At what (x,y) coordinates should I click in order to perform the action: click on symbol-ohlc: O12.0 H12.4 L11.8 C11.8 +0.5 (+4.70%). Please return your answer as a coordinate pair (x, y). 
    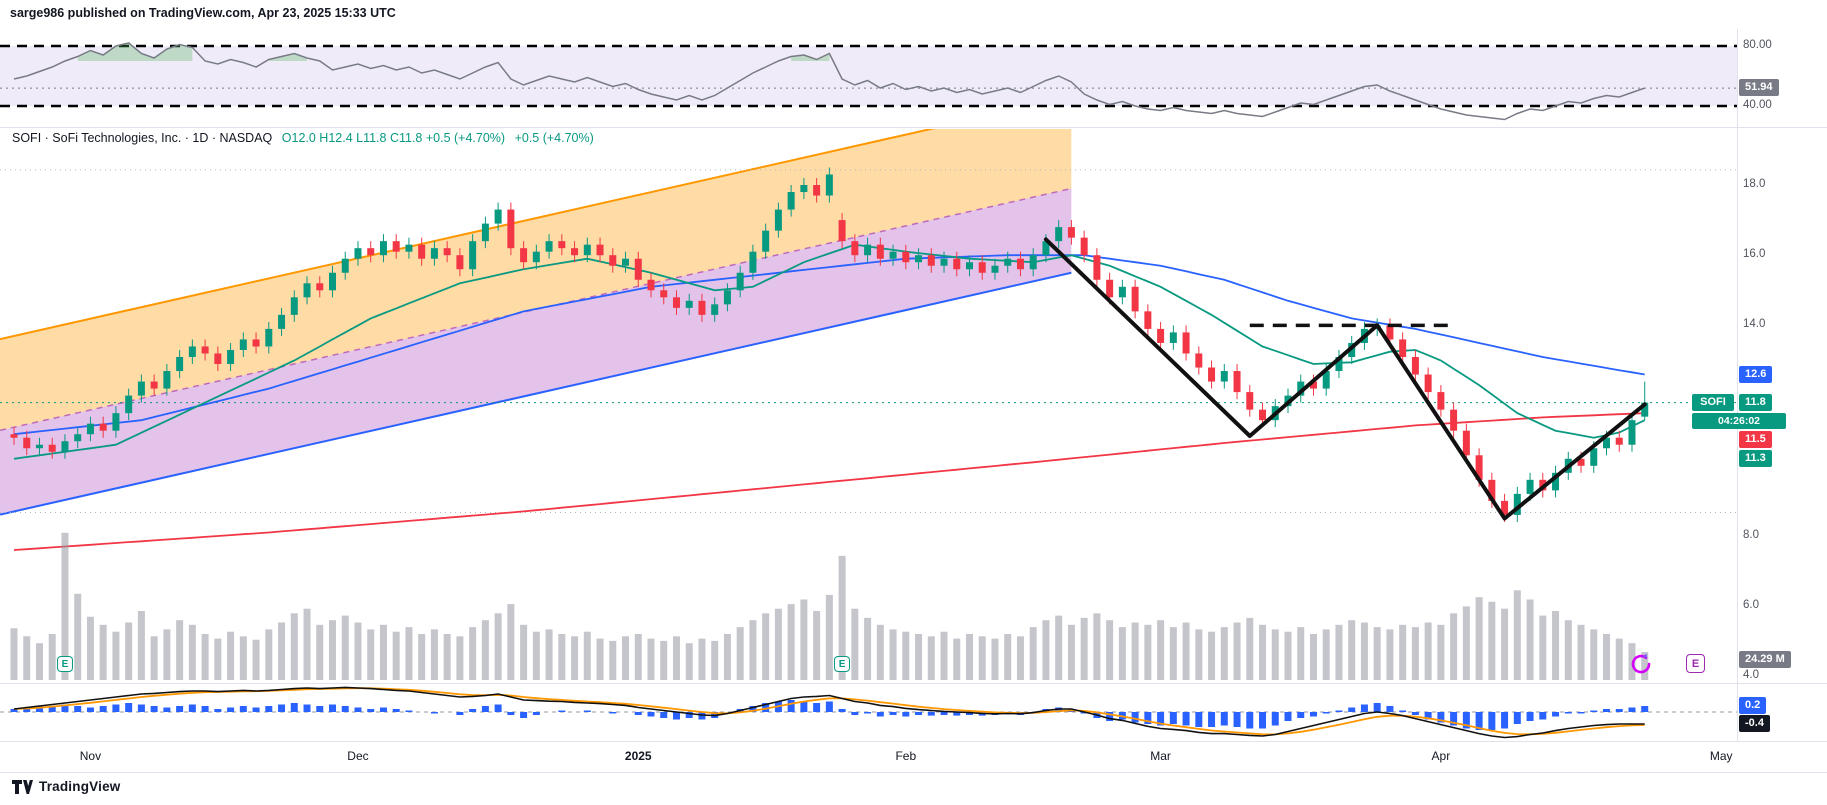
    Looking at the image, I should click on (393, 138).